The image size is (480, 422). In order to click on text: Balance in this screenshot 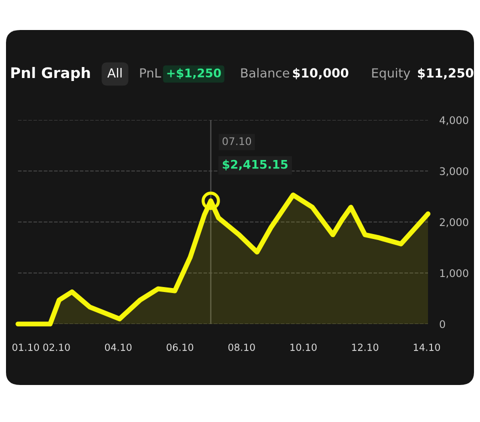, I will do `click(265, 73)`.